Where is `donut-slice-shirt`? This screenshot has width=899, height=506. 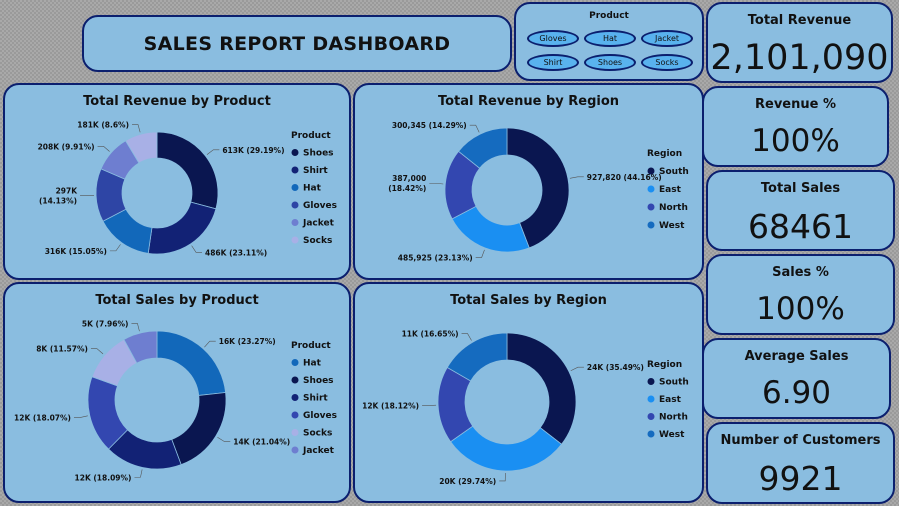
donut-slice-shirt is located at coordinates (182, 228).